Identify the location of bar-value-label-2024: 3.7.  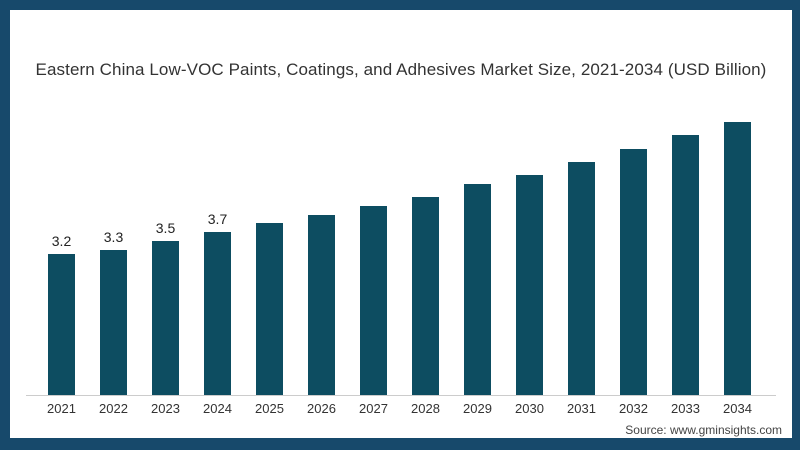
(217, 219).